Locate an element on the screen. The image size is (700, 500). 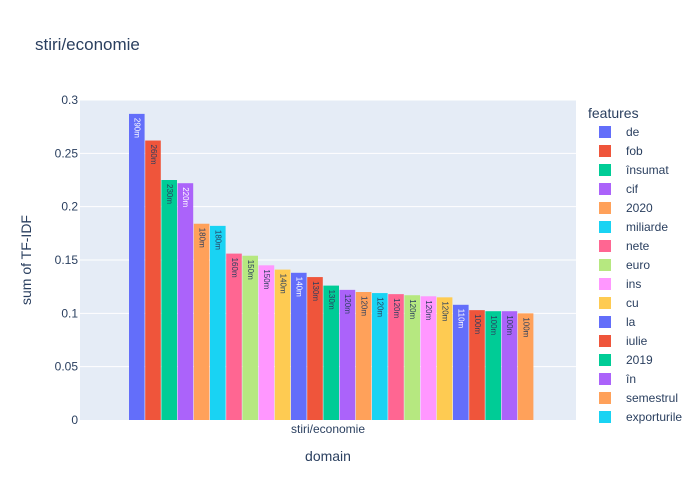
bar-data-label: 260m is located at coordinates (153, 155).